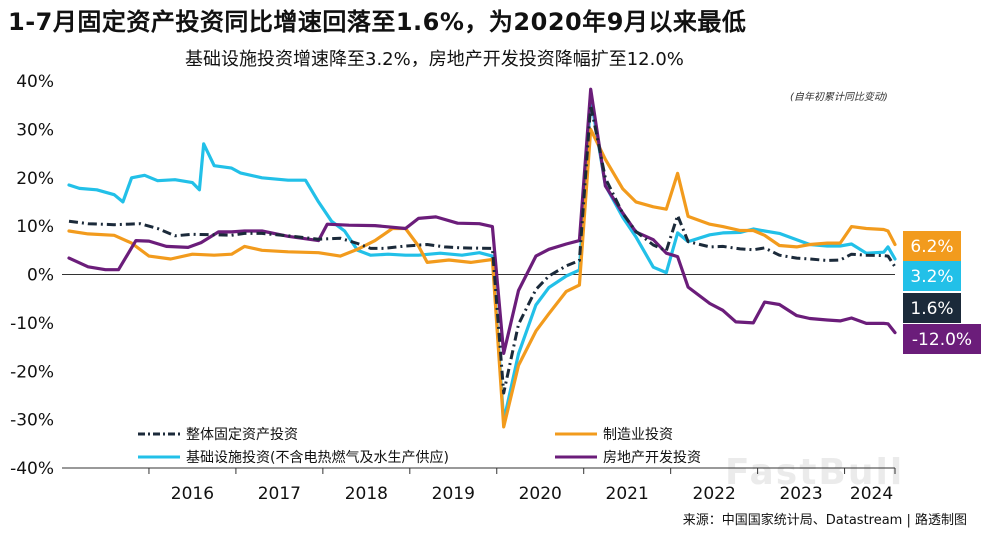  I want to click on y-tick-label: -30%, so click(32, 421).